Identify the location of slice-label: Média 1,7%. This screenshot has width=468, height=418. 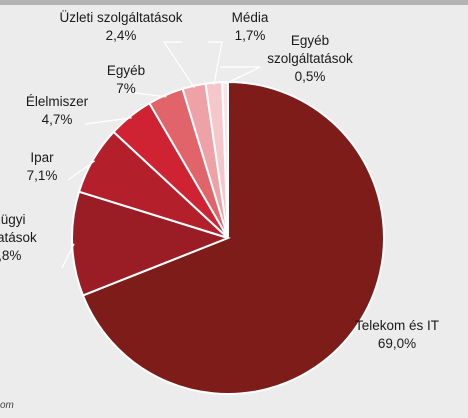
(250, 26).